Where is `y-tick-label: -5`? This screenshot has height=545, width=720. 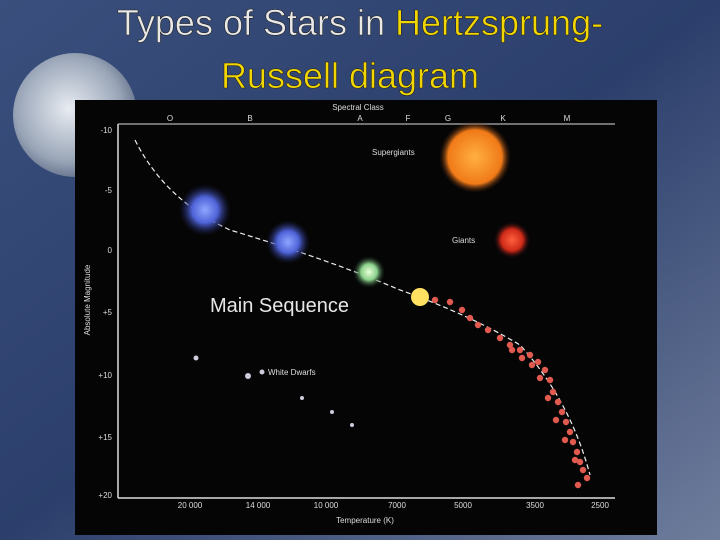 y-tick-label: -5 is located at coordinates (109, 190).